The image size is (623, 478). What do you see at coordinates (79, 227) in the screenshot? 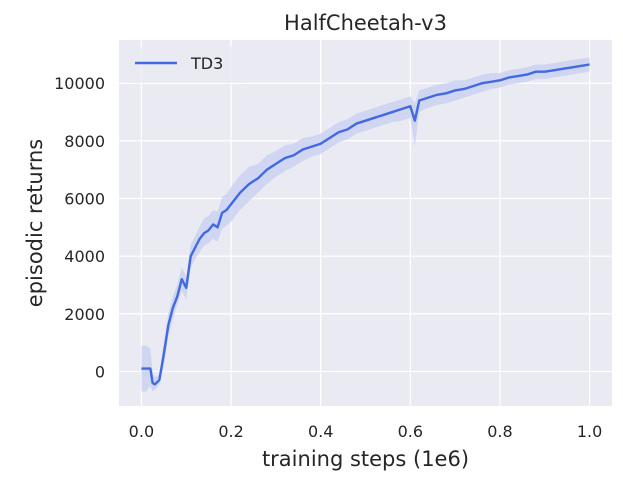
I see `y-tick-labels: 0 2000 4000 6000 8000 10000` at bounding box center [79, 227].